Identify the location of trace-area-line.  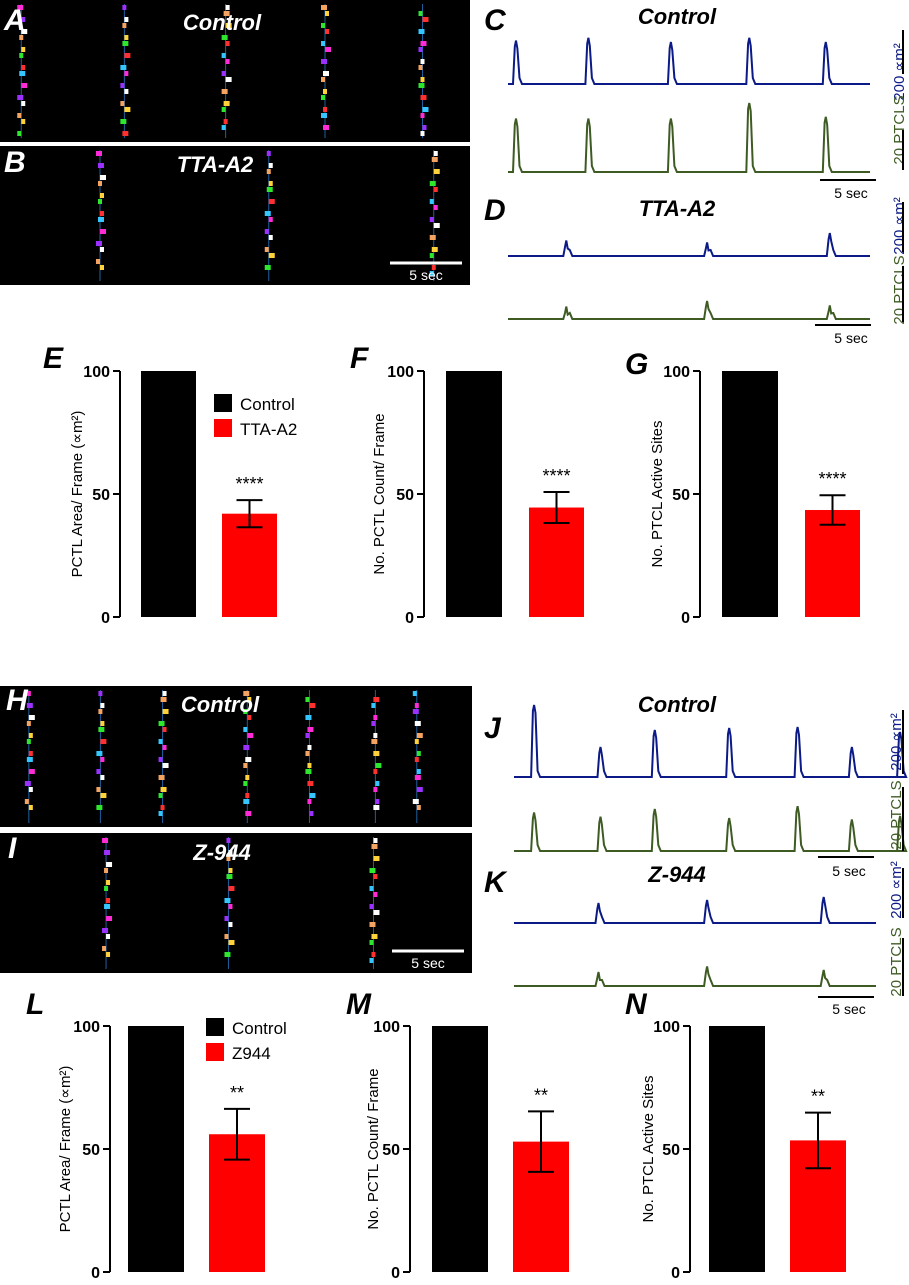
(711, 741).